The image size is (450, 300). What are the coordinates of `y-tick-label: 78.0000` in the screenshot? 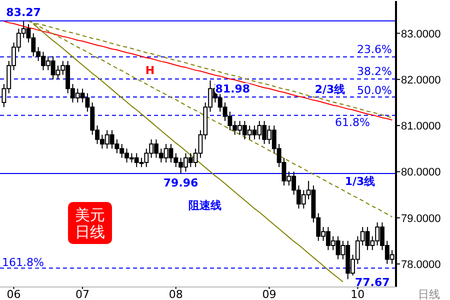 It's located at (421, 264).